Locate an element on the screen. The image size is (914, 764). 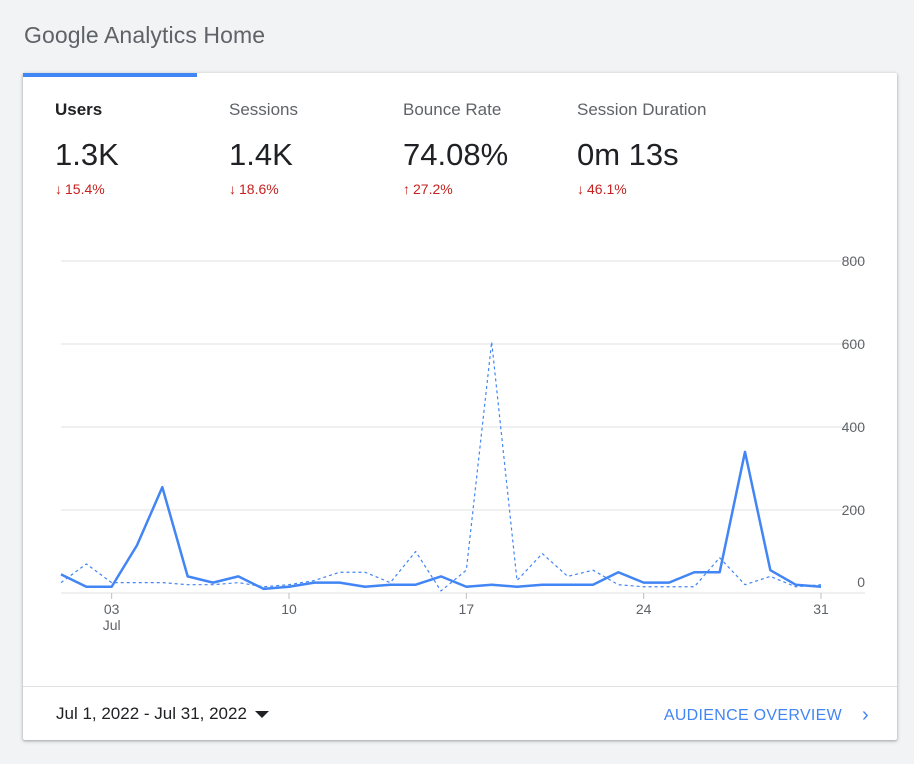
chevron-right-icon: › is located at coordinates (865, 715).